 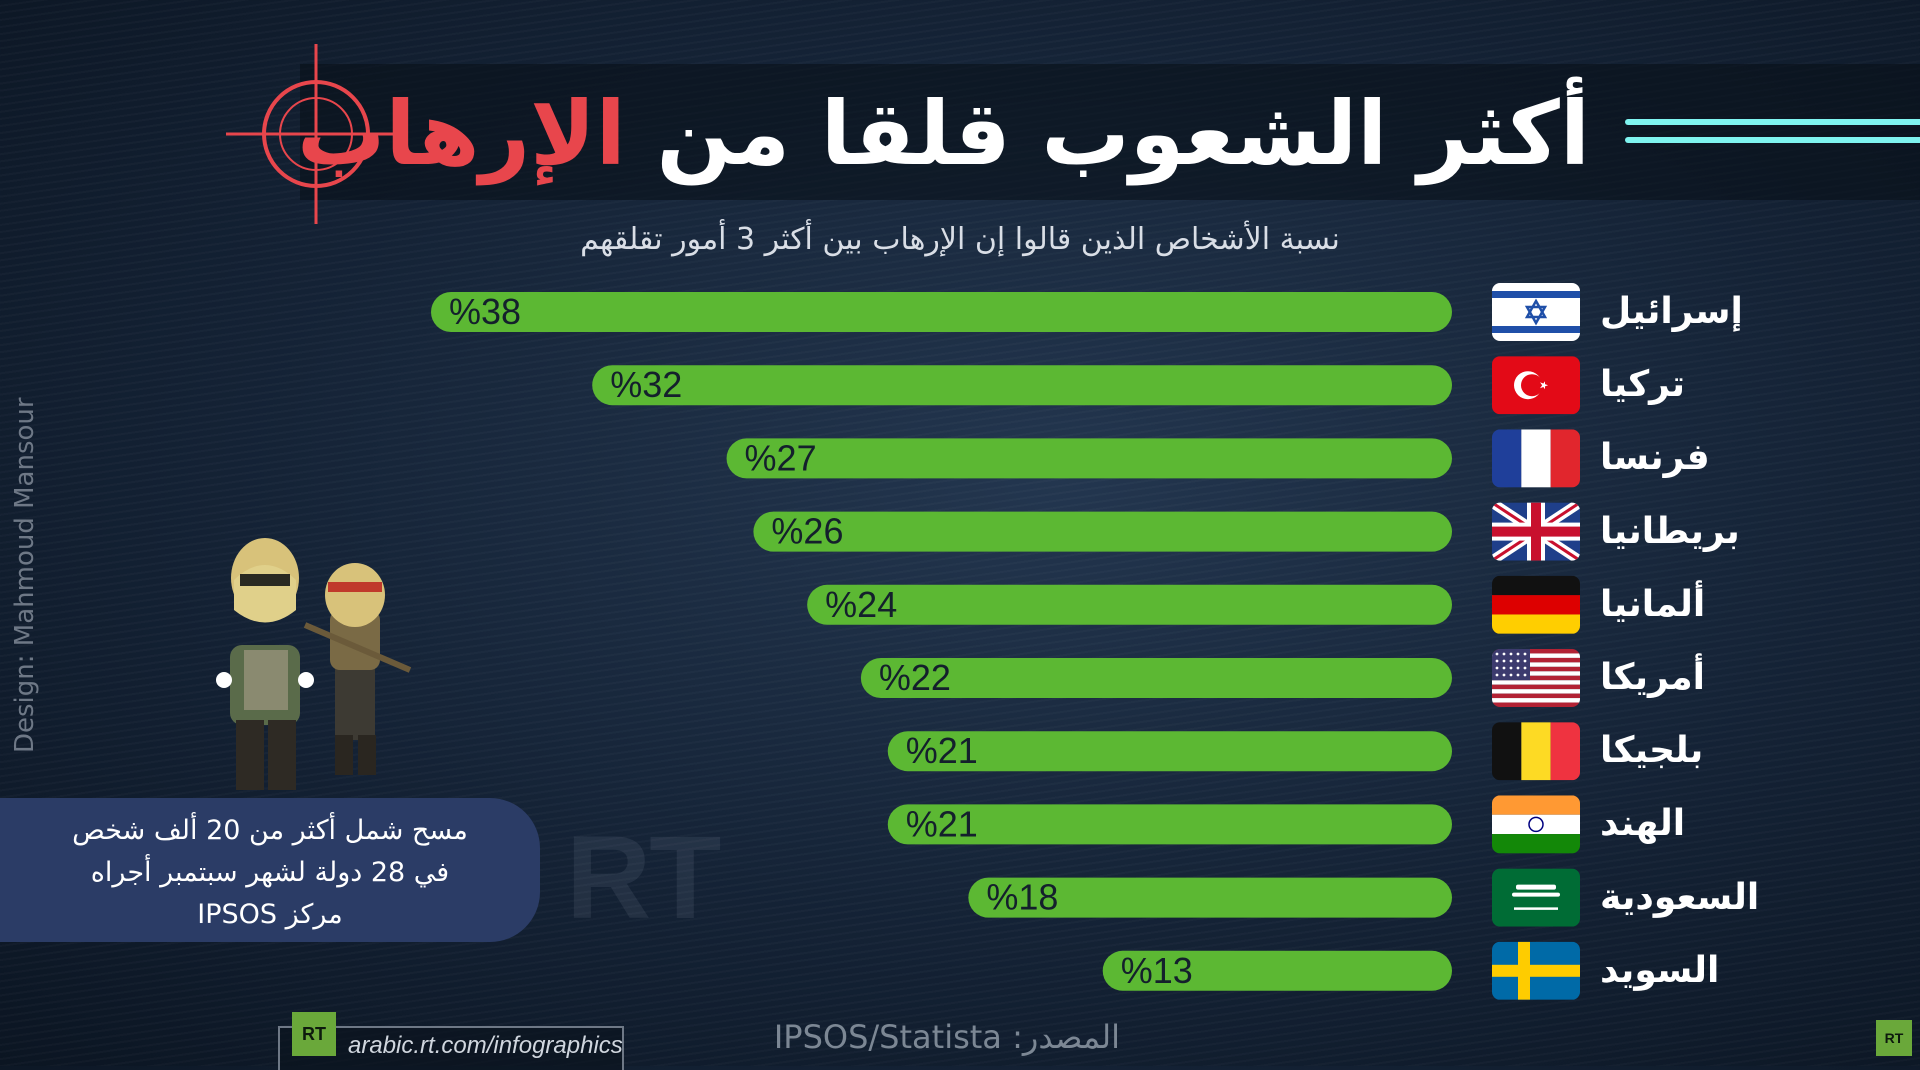 What do you see at coordinates (25, 575) in the screenshot?
I see `design-credit: Design: Mahmoud Mansour` at bounding box center [25, 575].